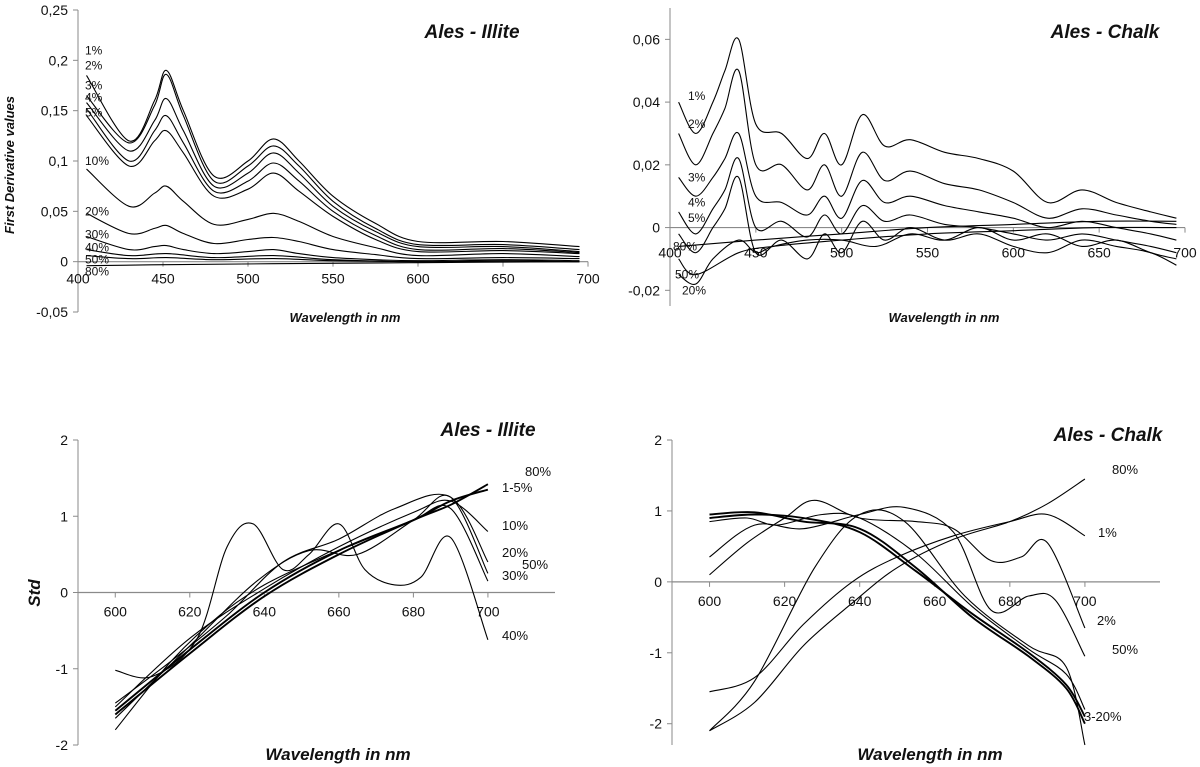  I want to click on y-tick-label: 0,05, so click(54, 211).